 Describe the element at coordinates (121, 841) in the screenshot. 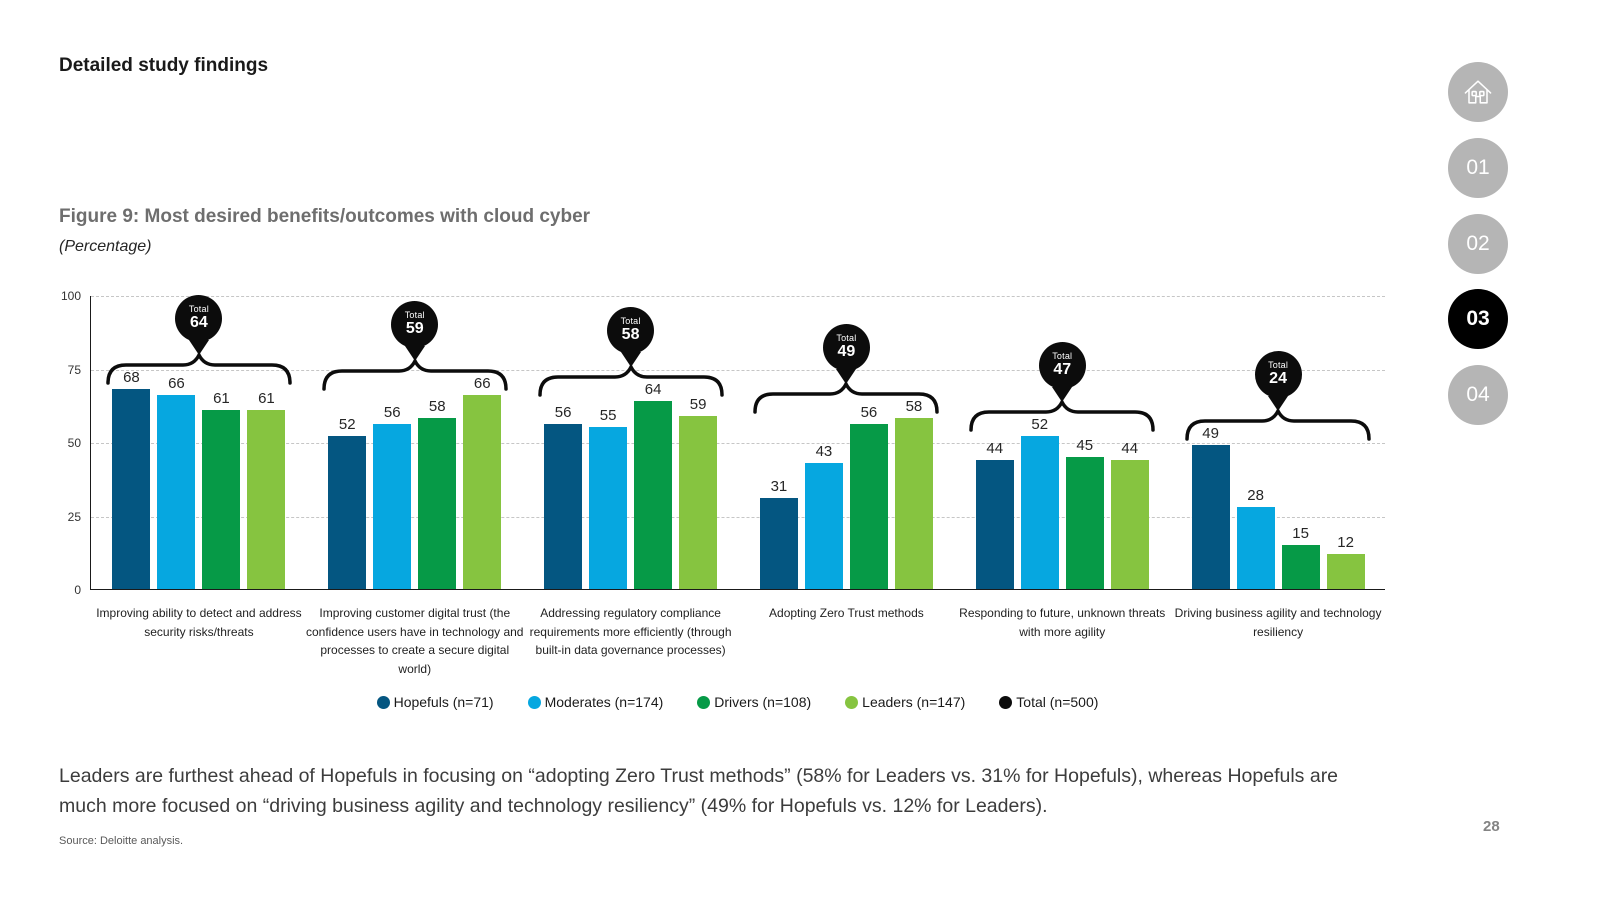

I see `source-note: Source: Deloitte analysis.` at that location.